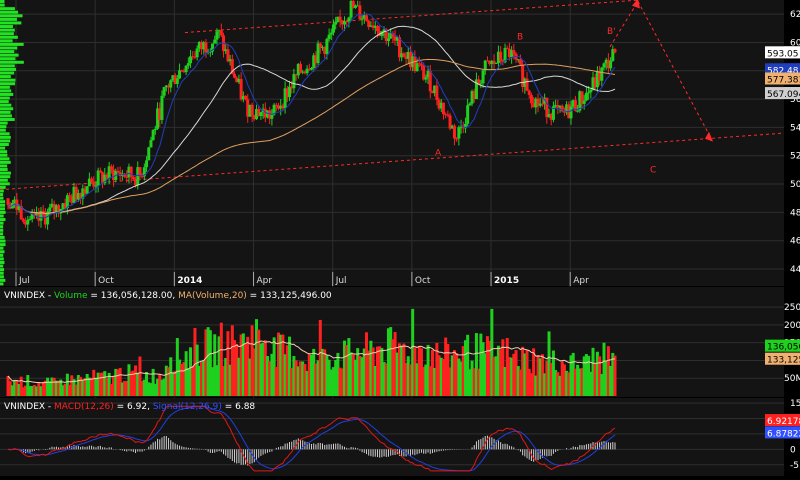  I want to click on ma-mid-value-box-label: 577.381, so click(783, 81).